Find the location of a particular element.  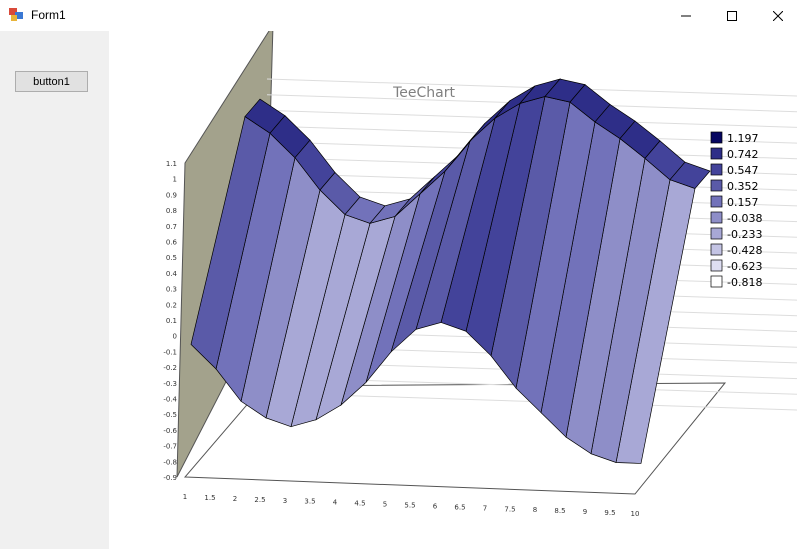

x-tick-label: 7.5 is located at coordinates (509, 509).